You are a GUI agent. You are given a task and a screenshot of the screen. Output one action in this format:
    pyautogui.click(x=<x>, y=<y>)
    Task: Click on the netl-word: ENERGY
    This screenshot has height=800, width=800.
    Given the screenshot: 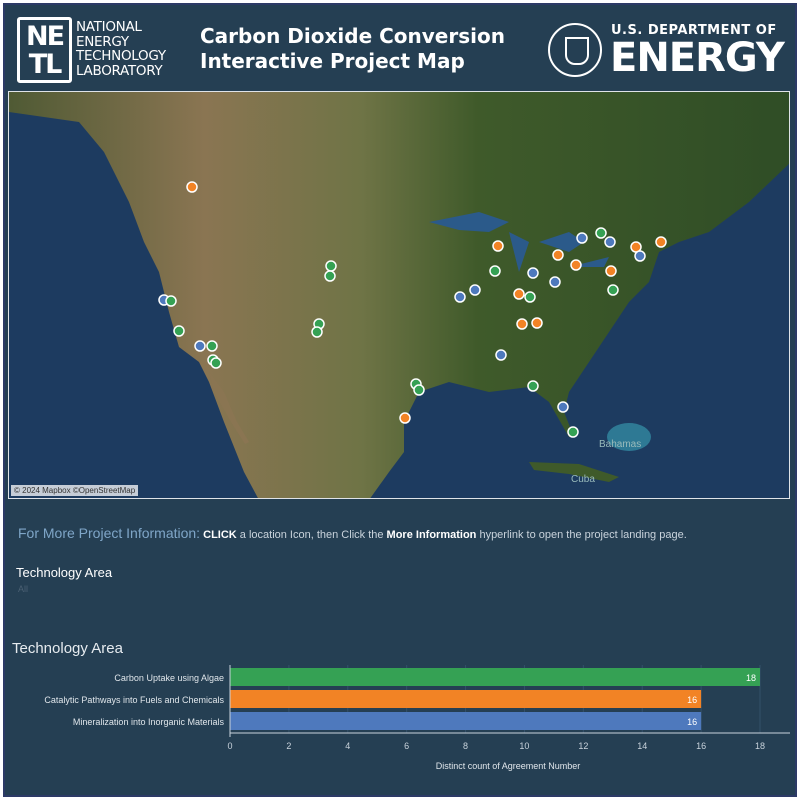 What is the action you would take?
    pyautogui.click(x=102, y=41)
    